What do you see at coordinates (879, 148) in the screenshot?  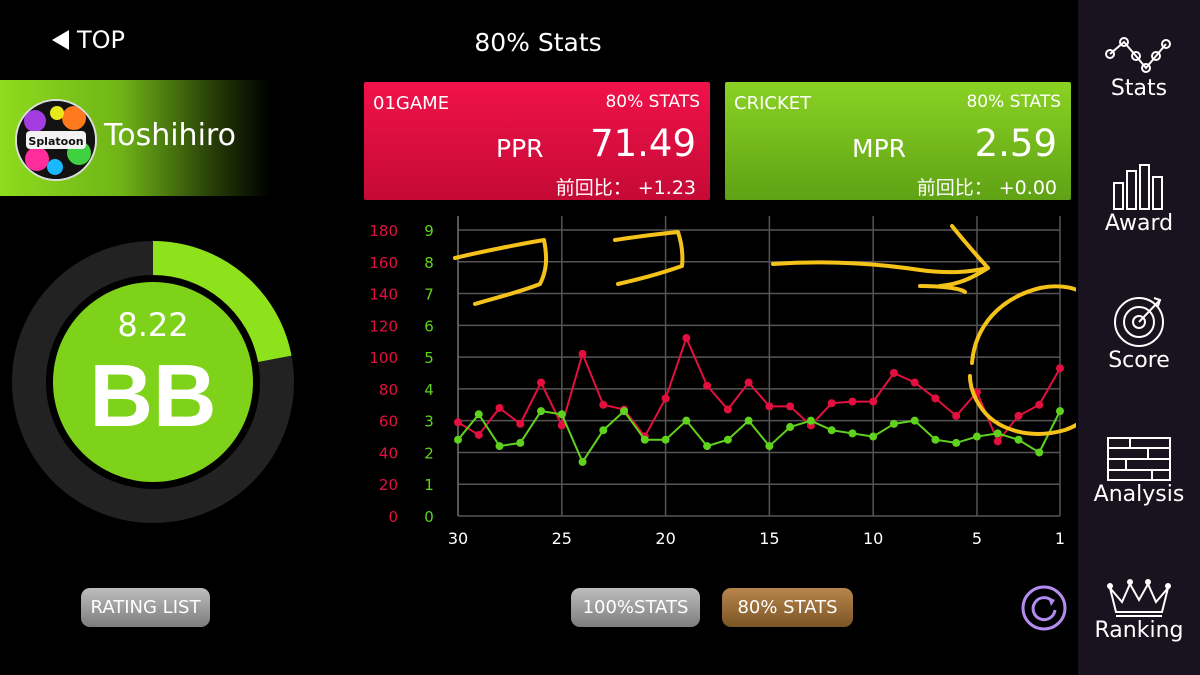 I see `mpr-label: MPR` at bounding box center [879, 148].